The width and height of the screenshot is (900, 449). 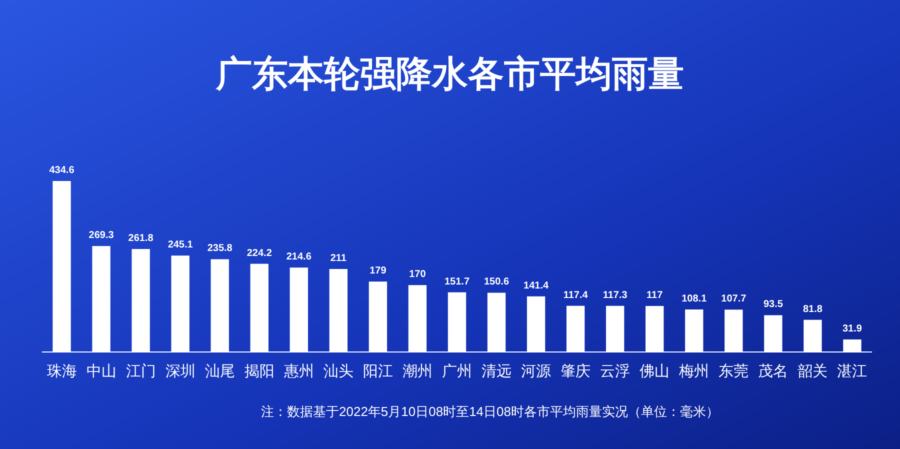 What do you see at coordinates (377, 371) in the screenshot?
I see `x-tick-label: 阳江` at bounding box center [377, 371].